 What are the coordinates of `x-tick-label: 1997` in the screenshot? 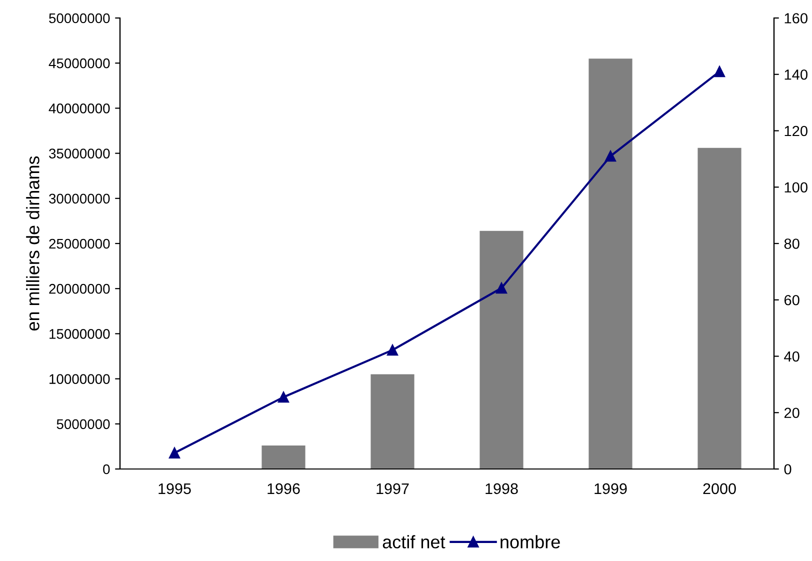 It's located at (392, 488).